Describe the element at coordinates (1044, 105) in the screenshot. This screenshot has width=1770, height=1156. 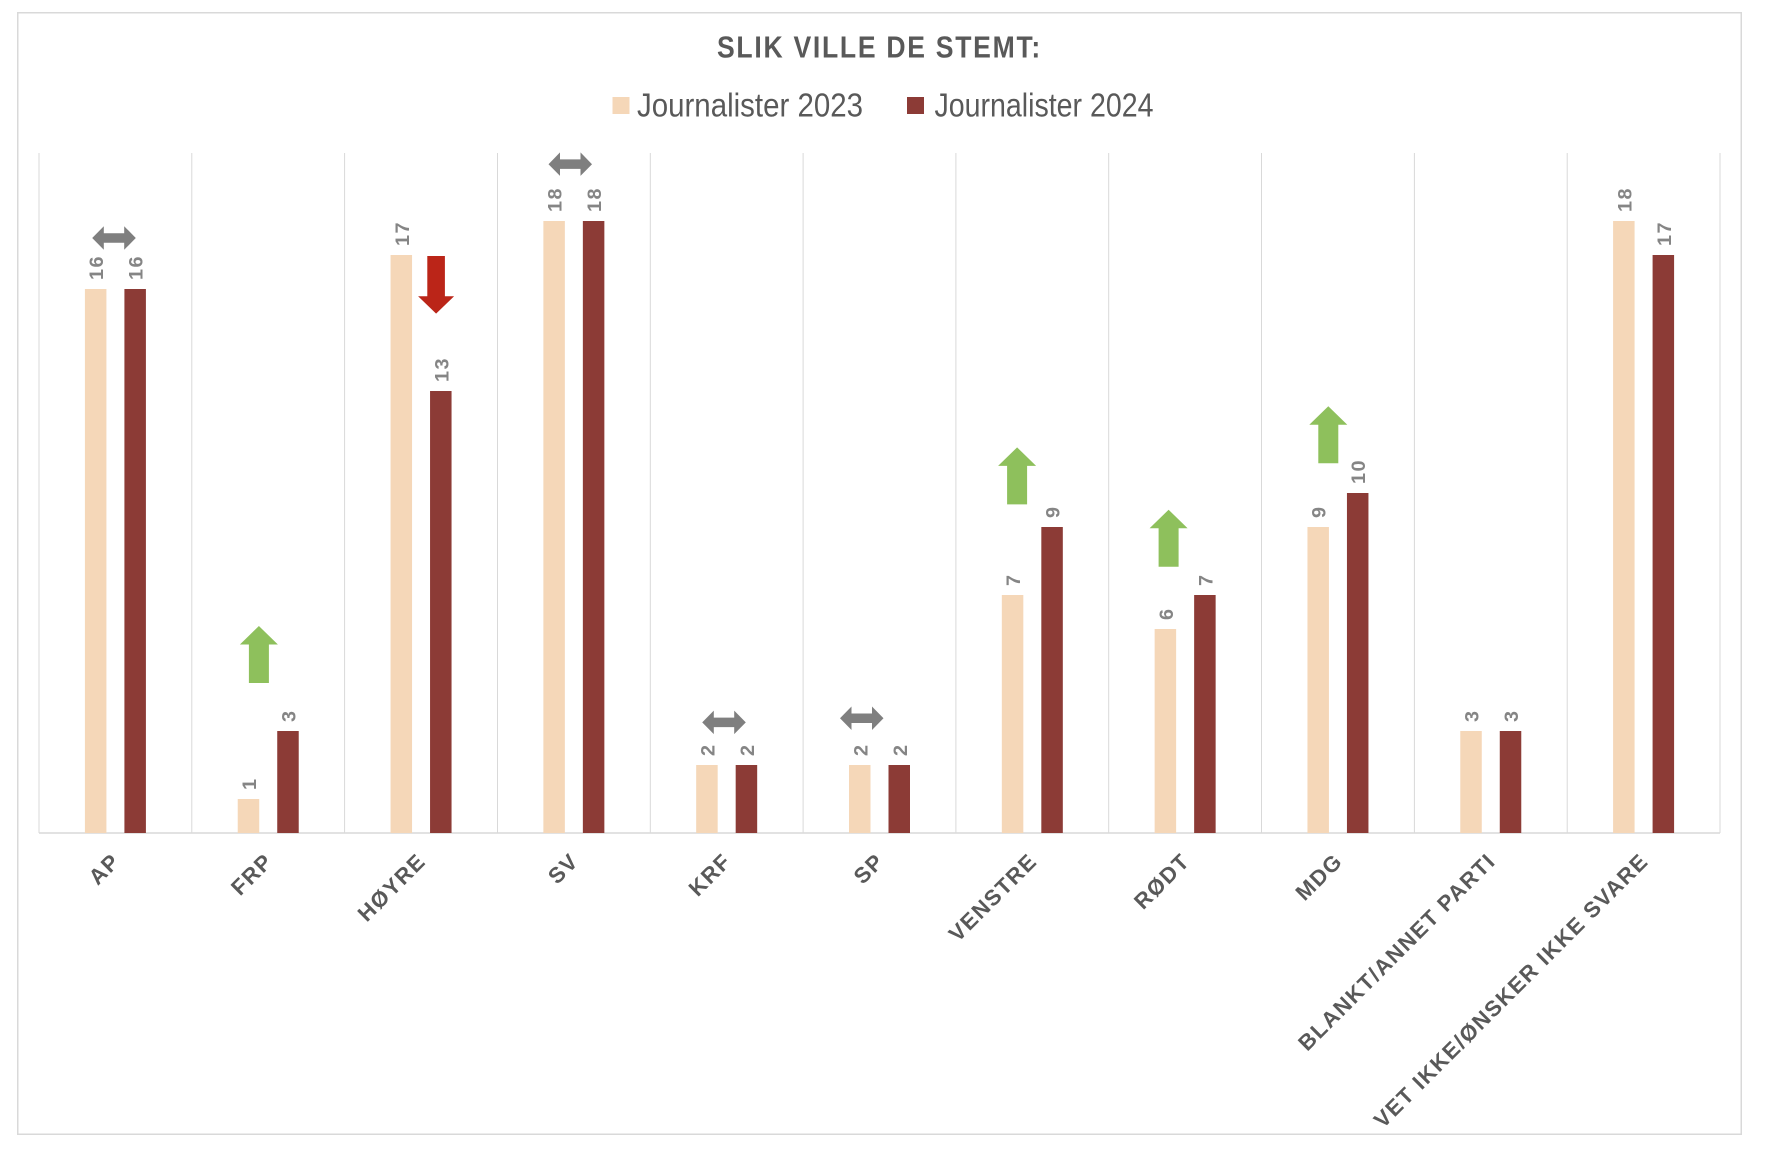
I see `svg-text: Journalister 2024` at that location.